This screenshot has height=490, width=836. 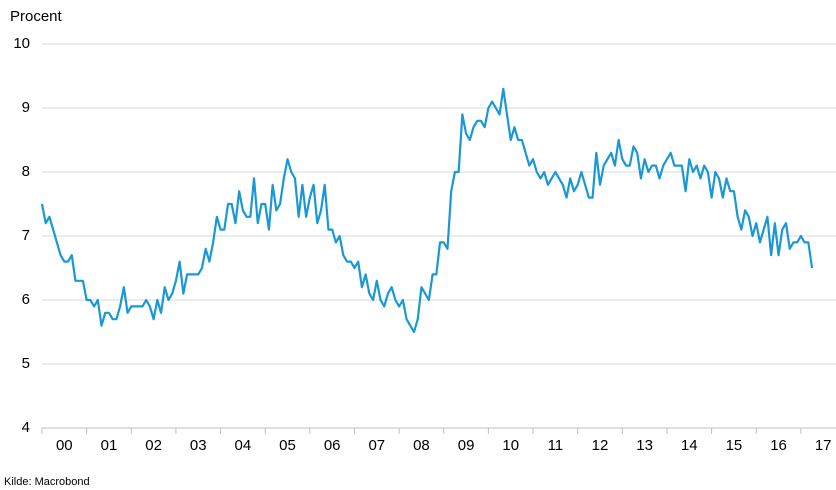 What do you see at coordinates (734, 445) in the screenshot?
I see `x-tick-label: 15` at bounding box center [734, 445].